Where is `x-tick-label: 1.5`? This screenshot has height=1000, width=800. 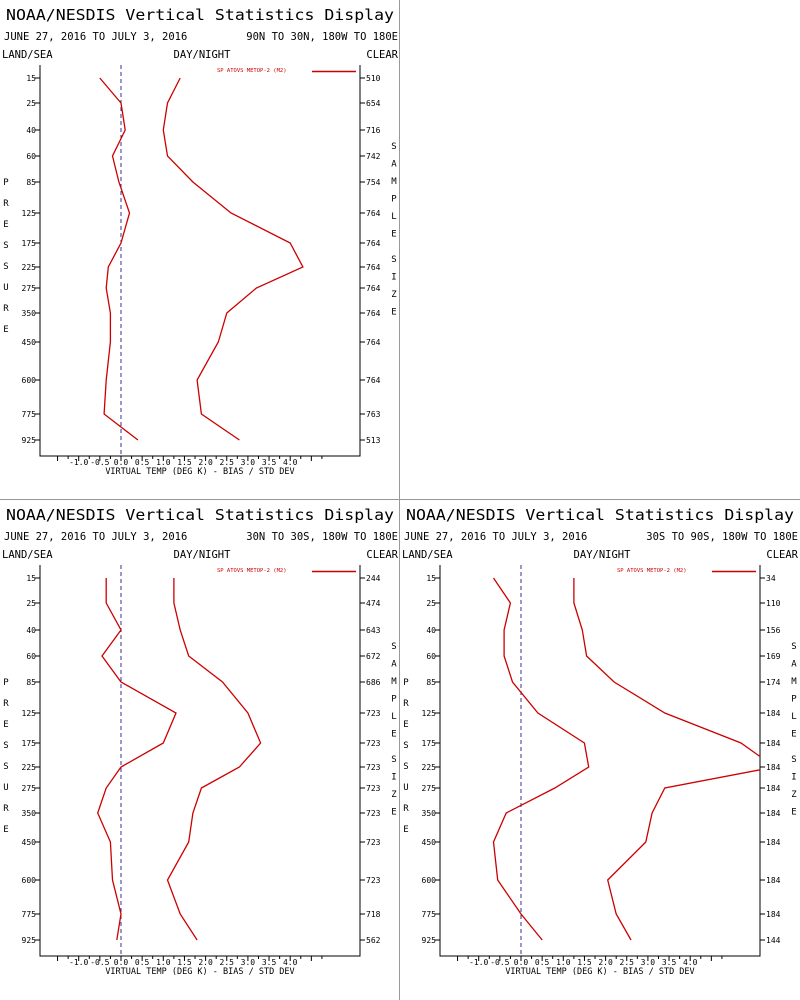 x-tick-label: 1.5 is located at coordinates (184, 462).